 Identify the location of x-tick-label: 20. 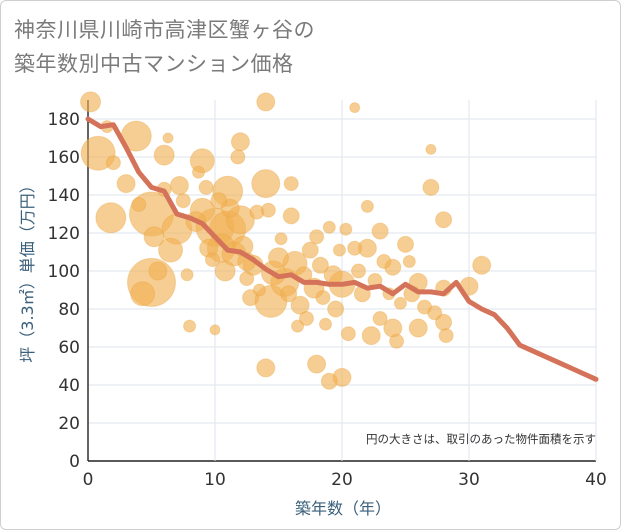
(342, 480).